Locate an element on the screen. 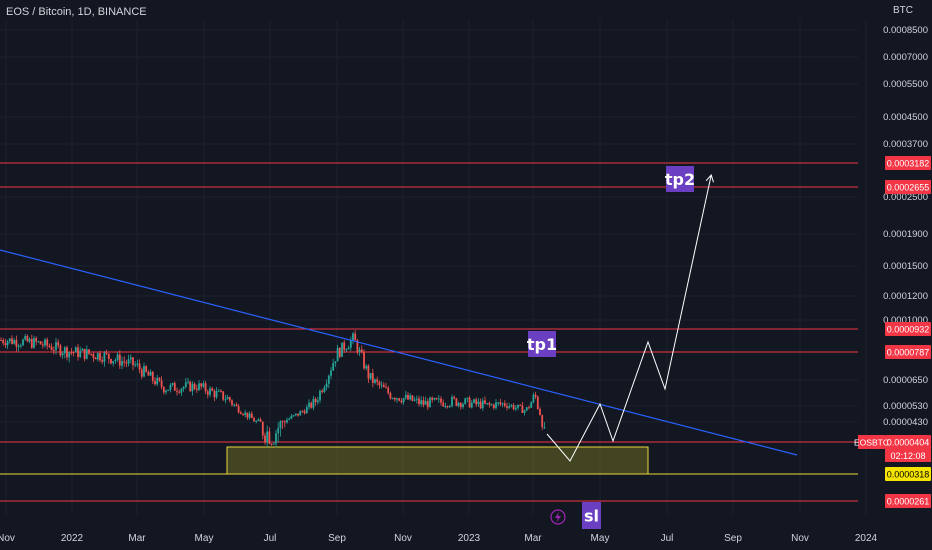 The height and width of the screenshot is (550, 932). x-tick-label: Nov is located at coordinates (403, 538).